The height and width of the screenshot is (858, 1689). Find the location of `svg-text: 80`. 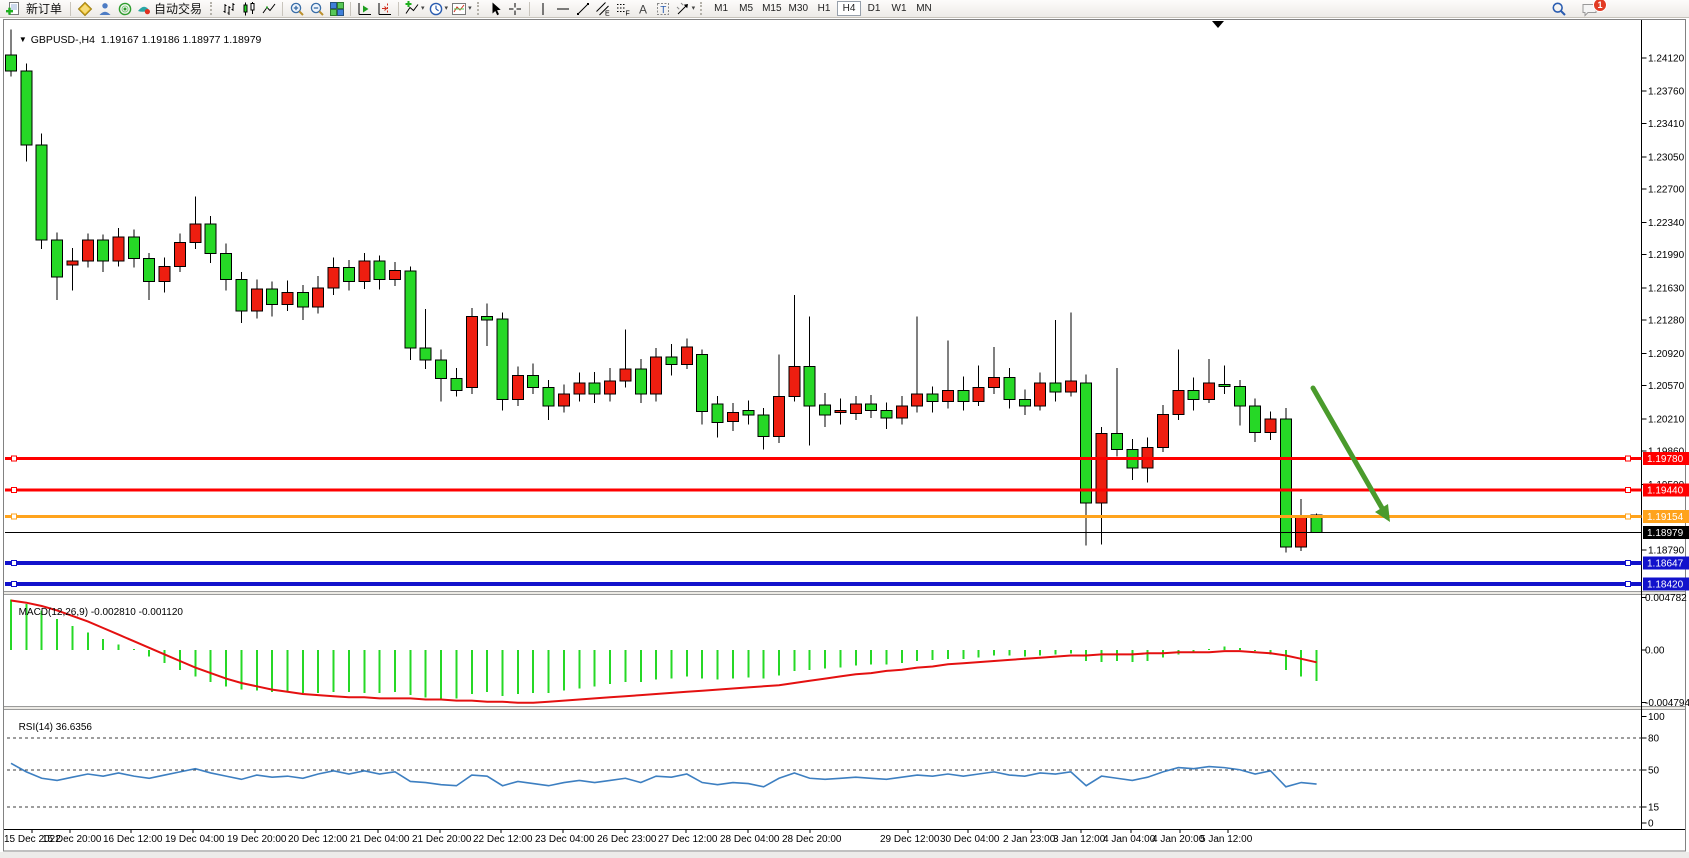

svg-text: 80 is located at coordinates (1654, 738).